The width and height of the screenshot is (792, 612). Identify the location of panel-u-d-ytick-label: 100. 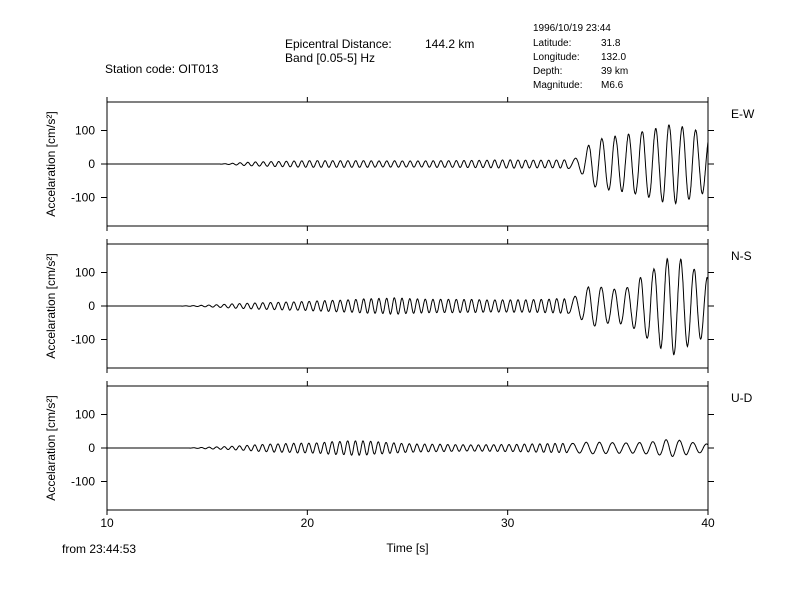
(85, 414).